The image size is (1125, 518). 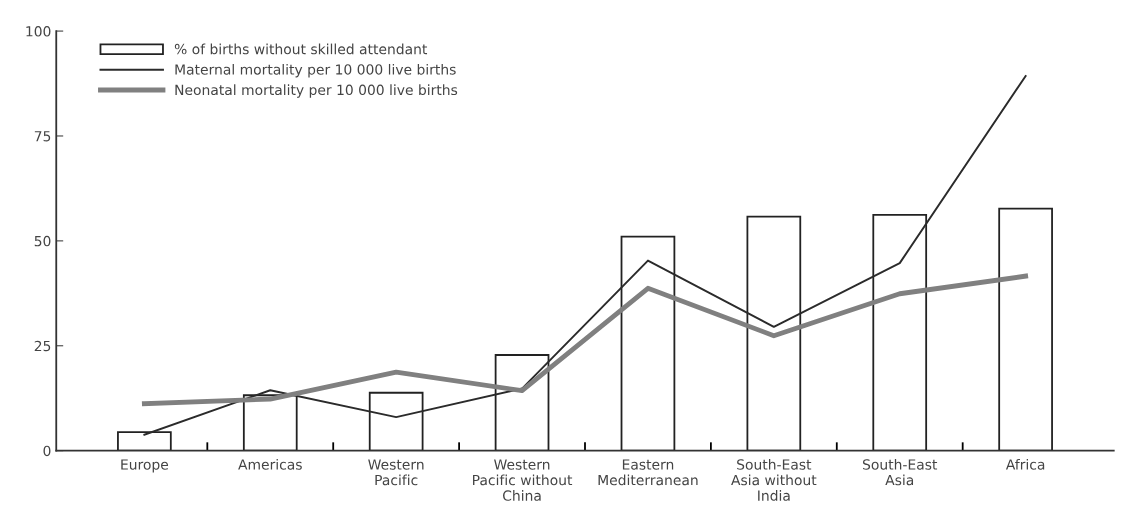 I want to click on x-tick-label: Eastern Mediterranean, so click(x=648, y=472).